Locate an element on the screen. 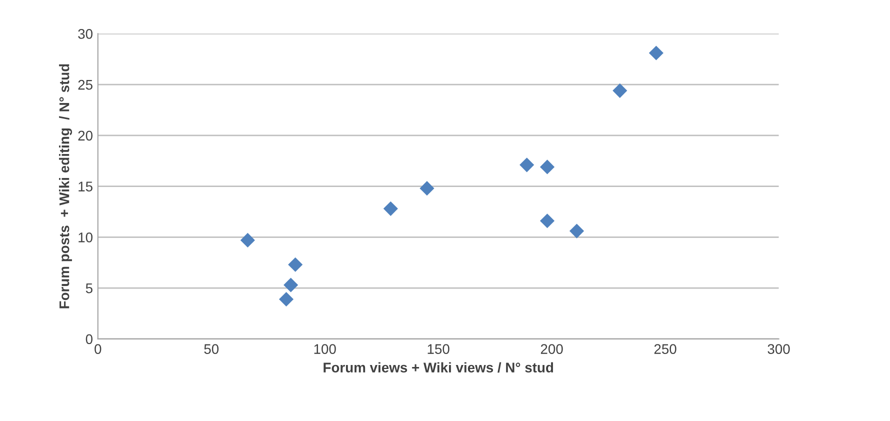  y-tick-label: 30 is located at coordinates (85, 34).